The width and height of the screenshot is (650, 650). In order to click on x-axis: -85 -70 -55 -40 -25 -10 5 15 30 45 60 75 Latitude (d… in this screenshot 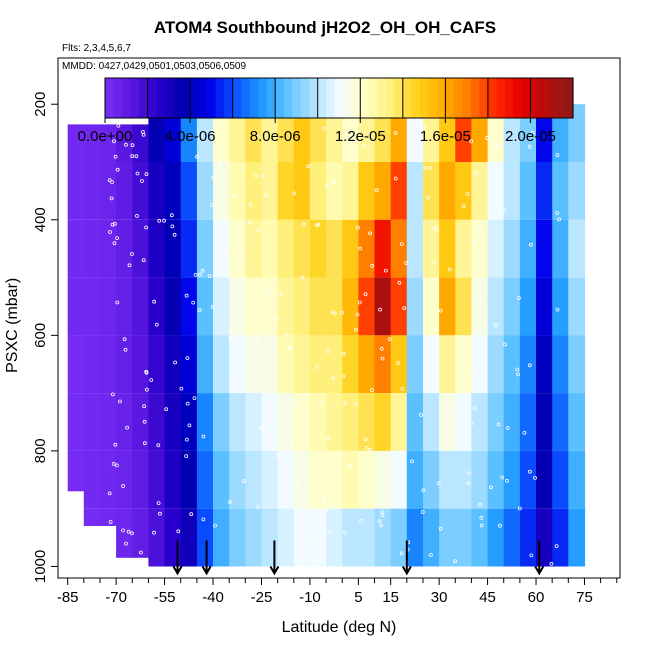, I will do `click(337, 607)`.